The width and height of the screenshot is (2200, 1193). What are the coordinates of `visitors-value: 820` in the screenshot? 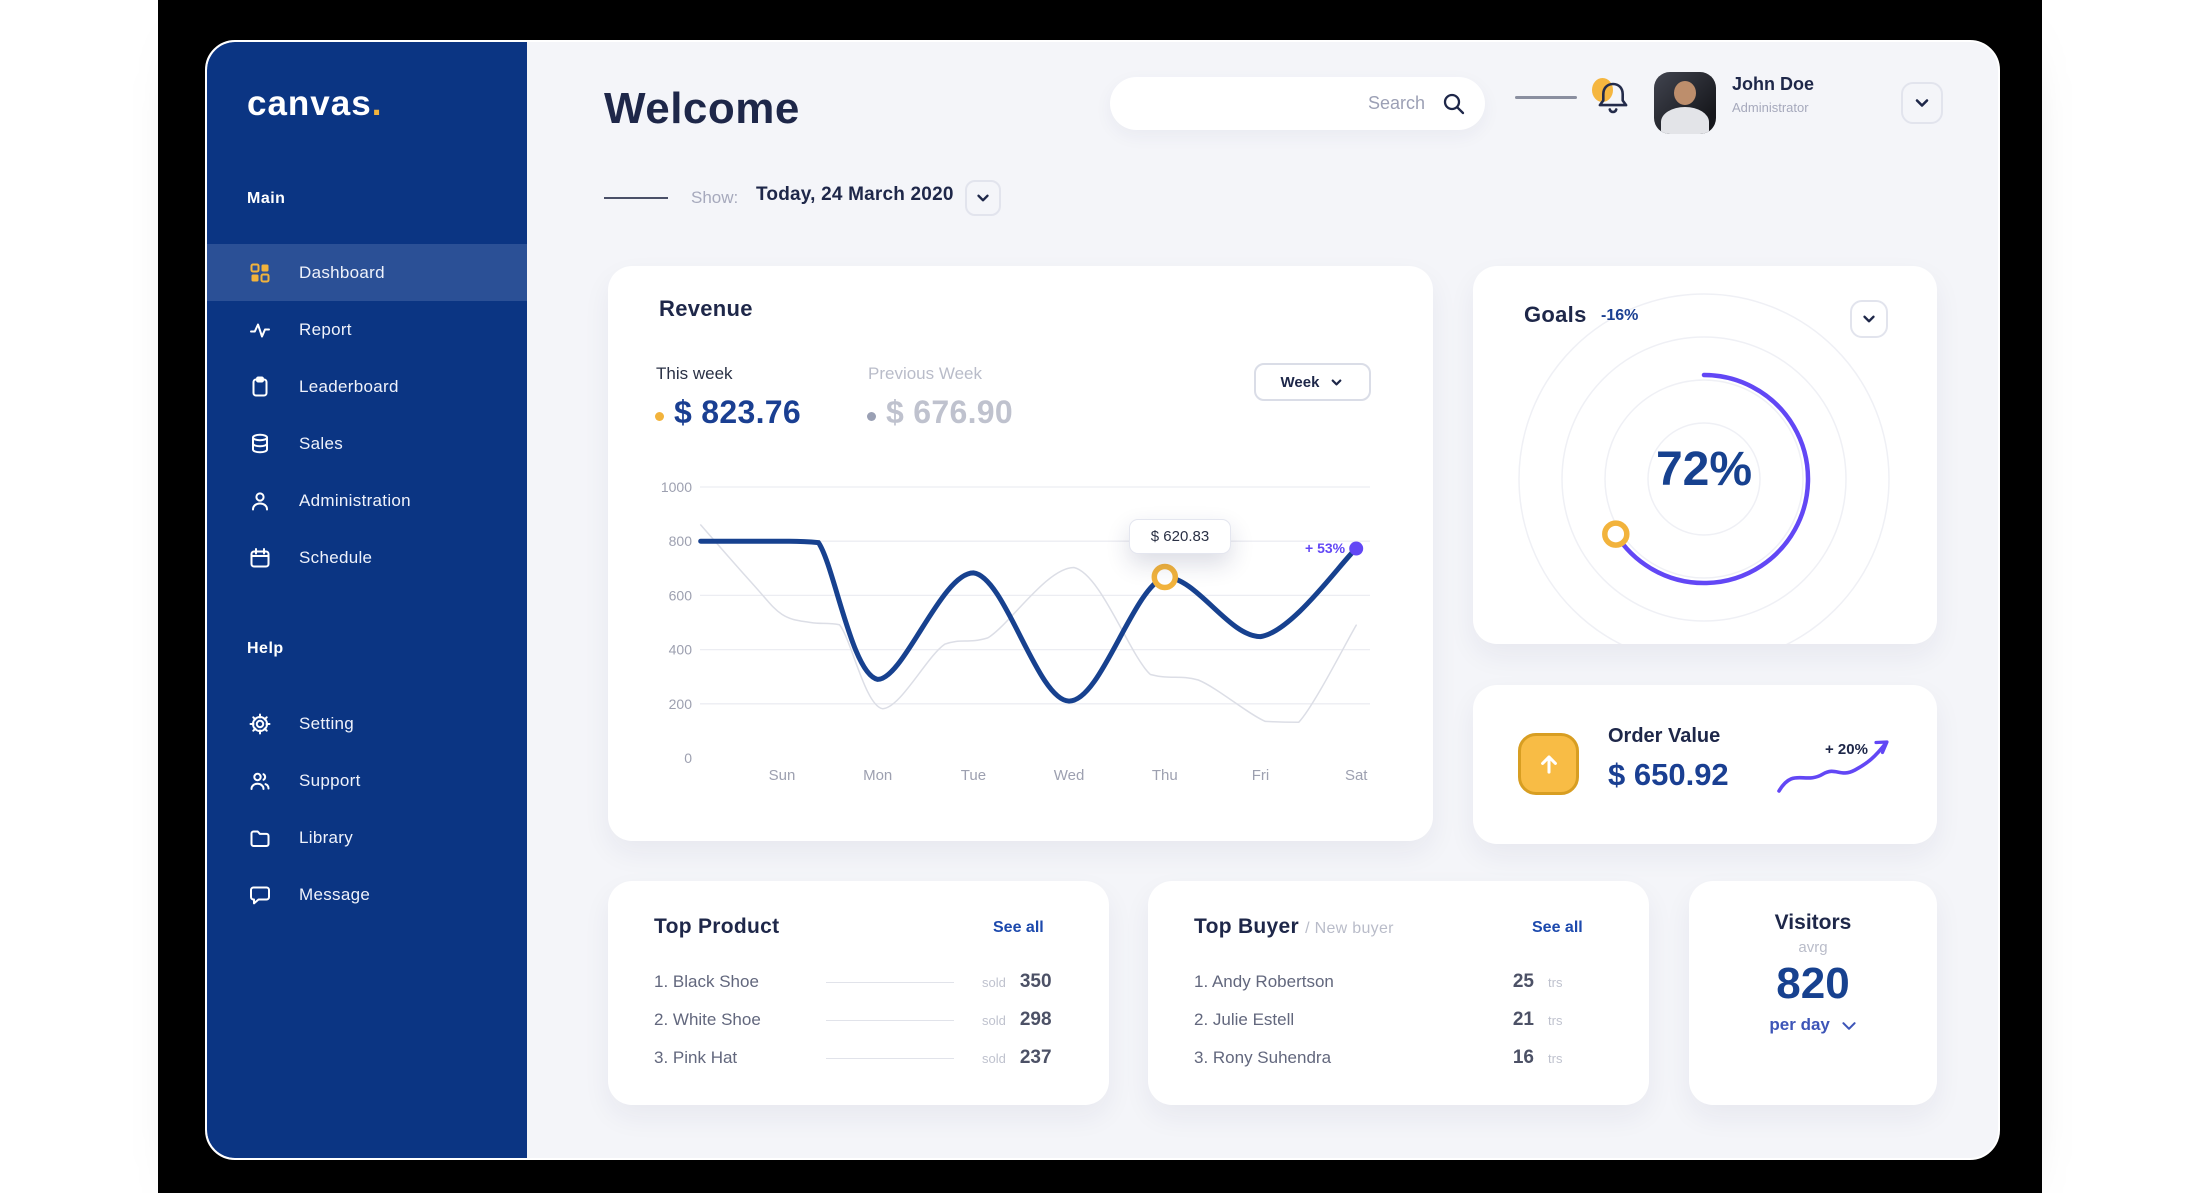 It's located at (1813, 983).